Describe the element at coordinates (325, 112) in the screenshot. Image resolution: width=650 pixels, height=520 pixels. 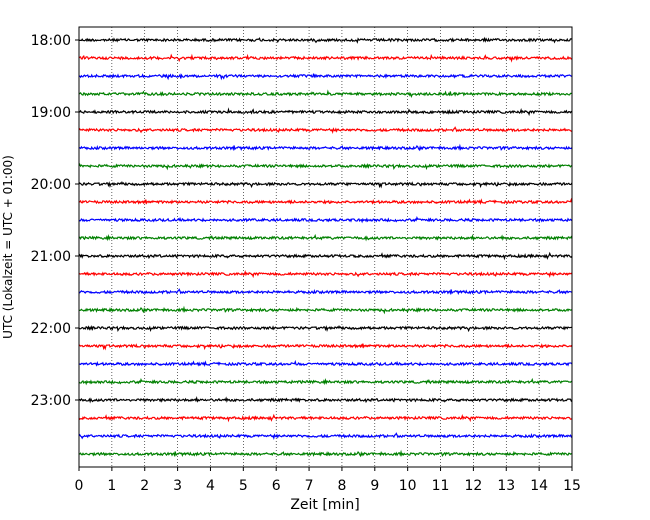
I see `trace-1900` at that location.